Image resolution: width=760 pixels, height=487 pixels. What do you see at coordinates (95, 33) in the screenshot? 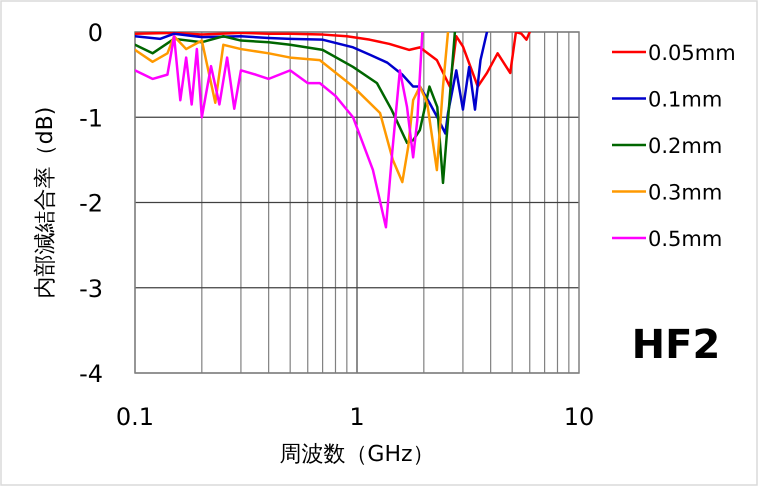
I see `y-tick-label: 0` at bounding box center [95, 33].